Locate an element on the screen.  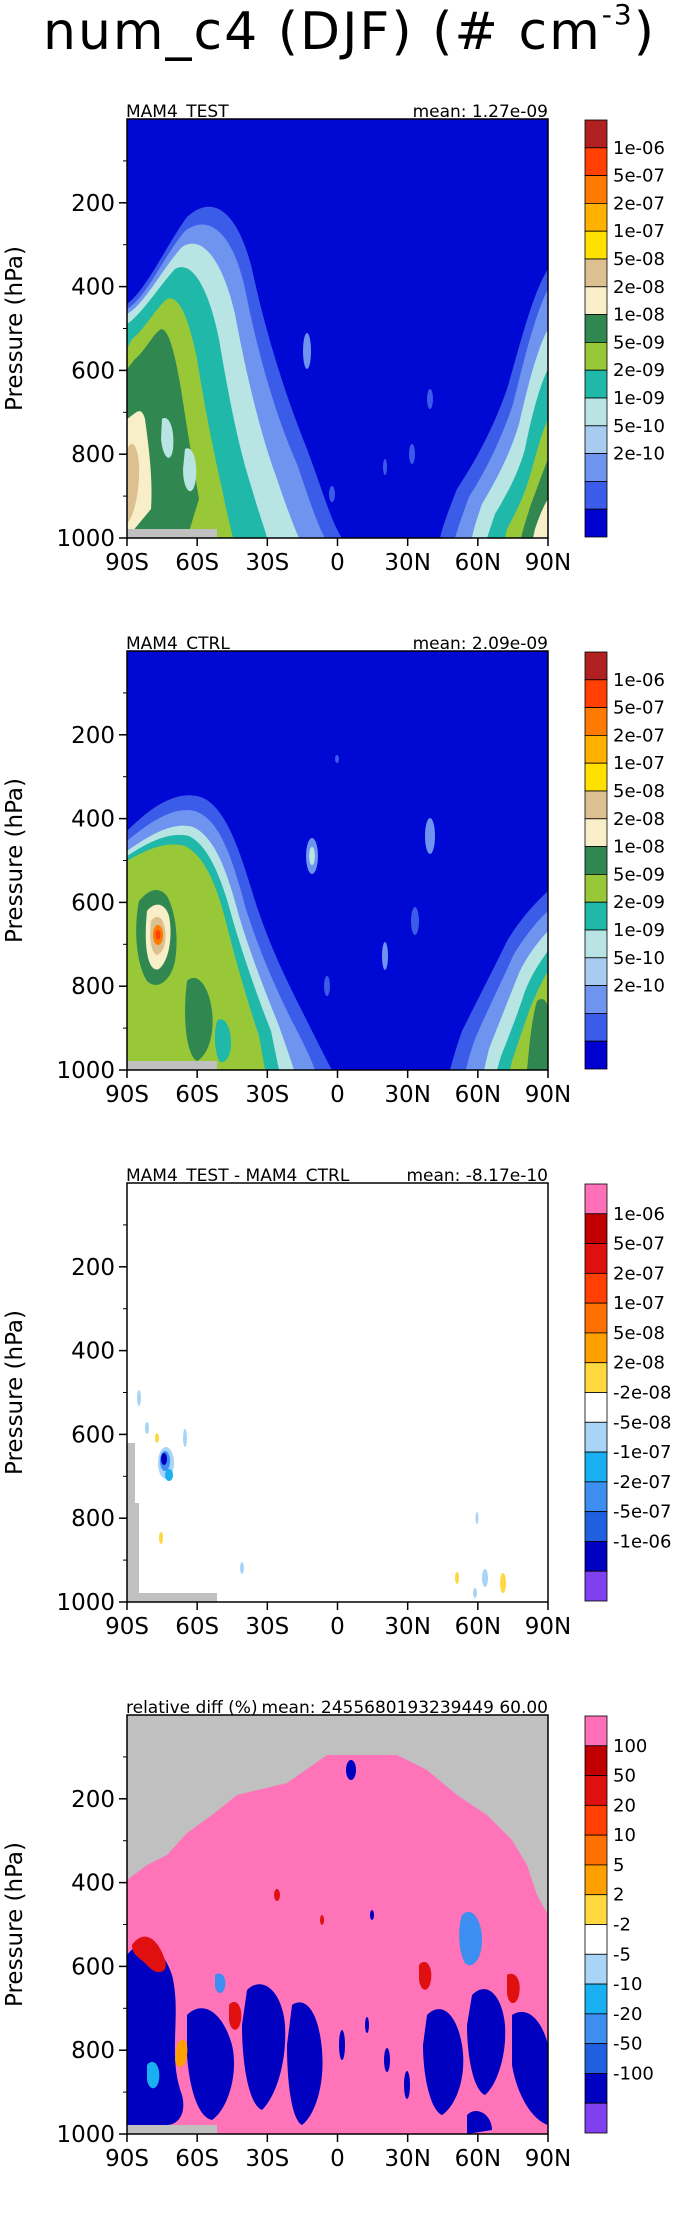
panel-title-left: MAM4_CTRL is located at coordinates (178, 644).